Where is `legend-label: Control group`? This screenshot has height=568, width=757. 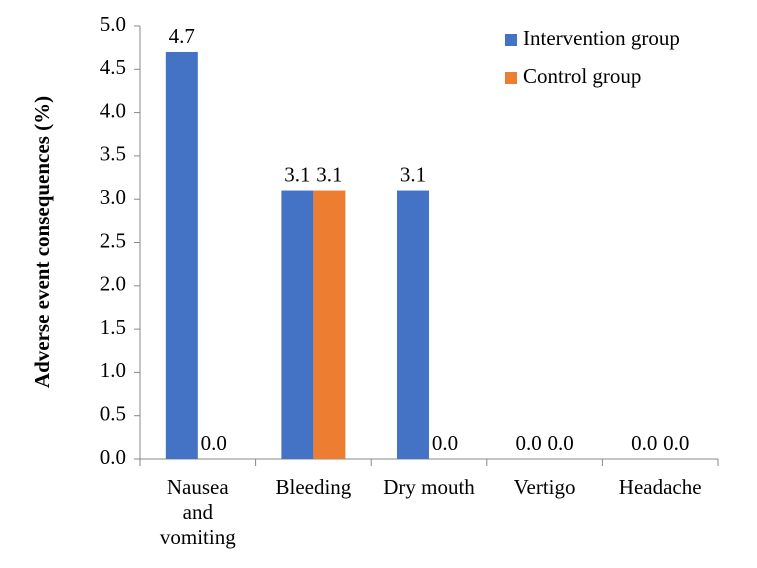 legend-label: Control group is located at coordinates (582, 76).